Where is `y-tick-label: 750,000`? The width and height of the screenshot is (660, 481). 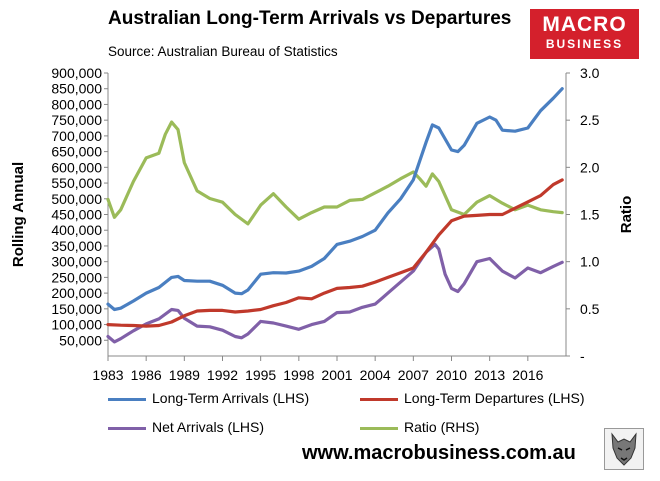
y-tick-label: 750,000 is located at coordinates (76, 120).